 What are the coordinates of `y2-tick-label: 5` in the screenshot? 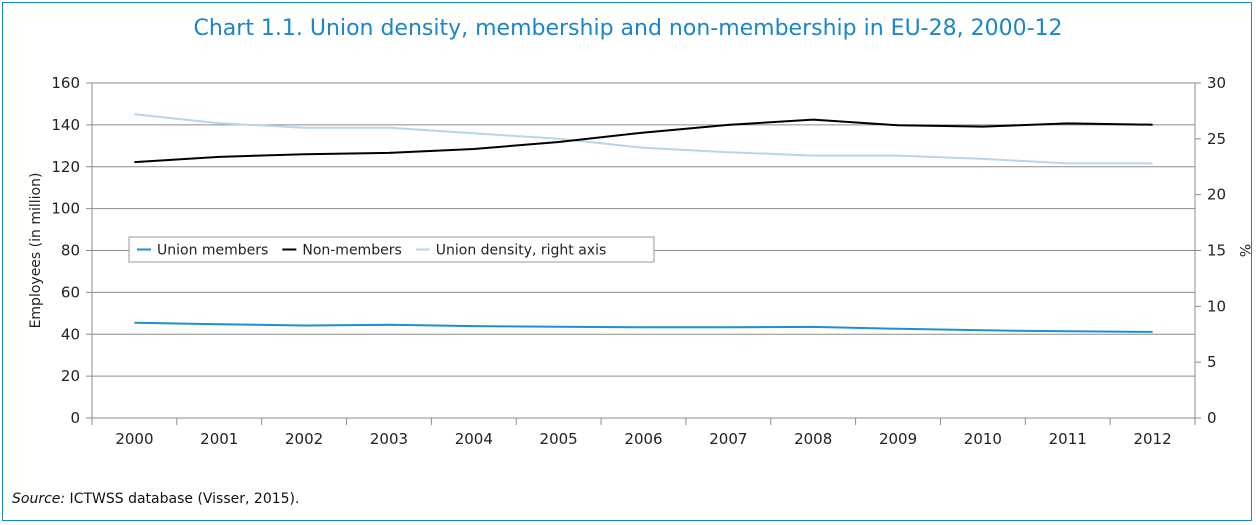 It's located at (1212, 362).